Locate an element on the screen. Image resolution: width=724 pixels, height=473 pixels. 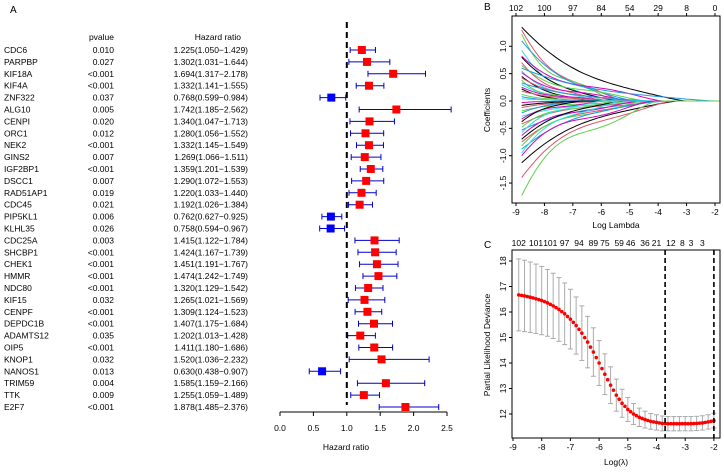
x-tick-label: 1.5 is located at coordinates (380, 428).